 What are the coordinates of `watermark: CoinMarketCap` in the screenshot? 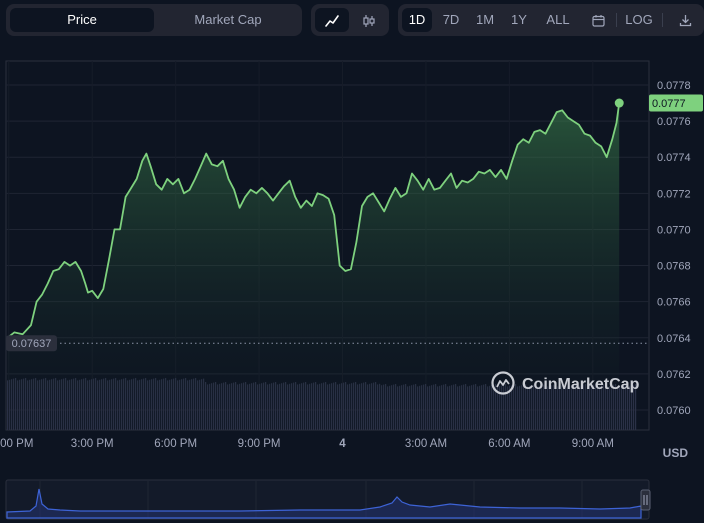 It's located at (565, 383).